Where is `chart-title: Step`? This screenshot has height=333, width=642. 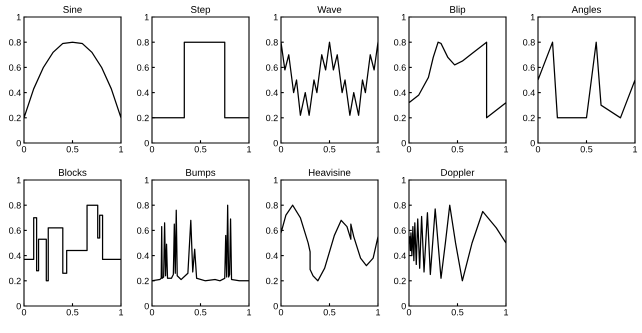 chart-title: Step is located at coordinates (200, 10).